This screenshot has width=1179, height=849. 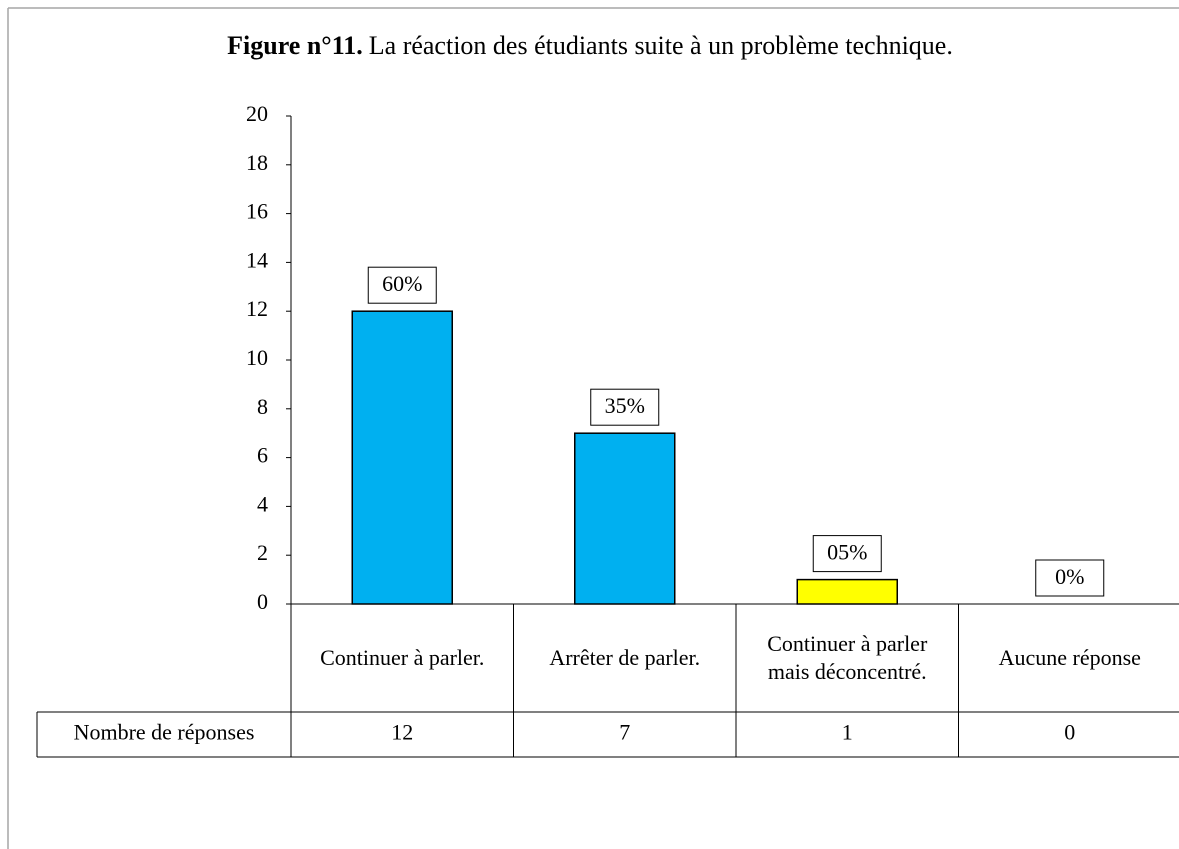 What do you see at coordinates (257, 308) in the screenshot?
I see `y-tick-label: 12` at bounding box center [257, 308].